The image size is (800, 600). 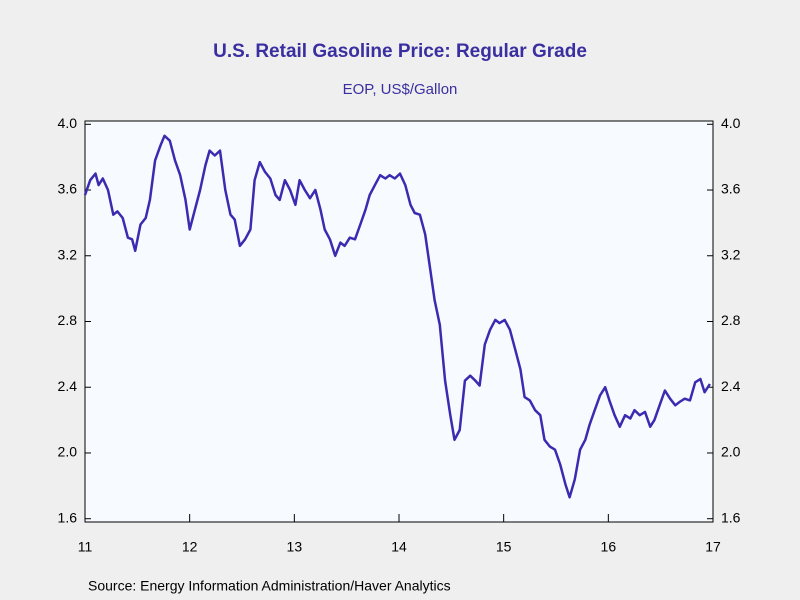 What do you see at coordinates (609, 547) in the screenshot?
I see `x-tick-label: 16` at bounding box center [609, 547].